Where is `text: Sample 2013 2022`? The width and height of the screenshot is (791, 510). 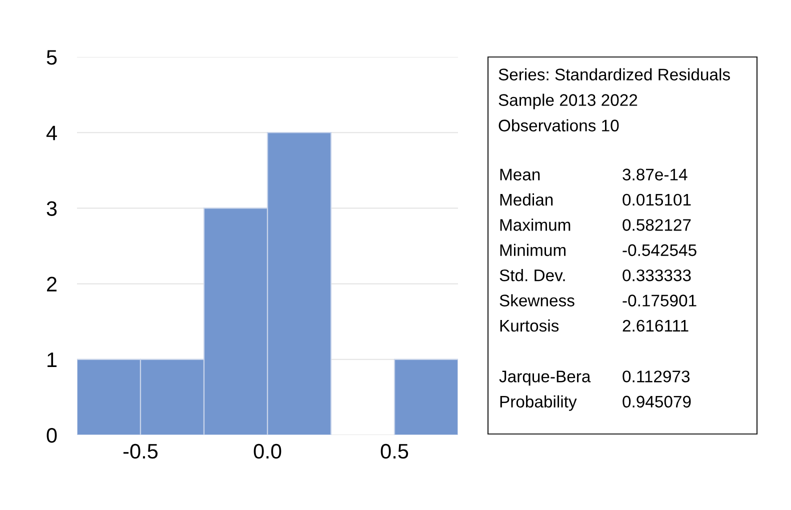 text: Sample 2013 2022 is located at coordinates (568, 102).